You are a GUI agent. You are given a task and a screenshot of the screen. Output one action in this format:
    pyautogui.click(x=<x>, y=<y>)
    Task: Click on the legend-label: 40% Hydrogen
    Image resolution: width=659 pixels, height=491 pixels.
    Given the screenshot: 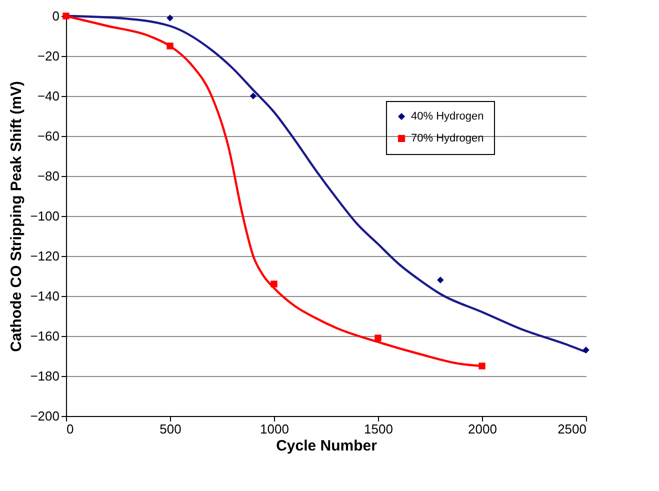 What is the action you would take?
    pyautogui.click(x=447, y=116)
    